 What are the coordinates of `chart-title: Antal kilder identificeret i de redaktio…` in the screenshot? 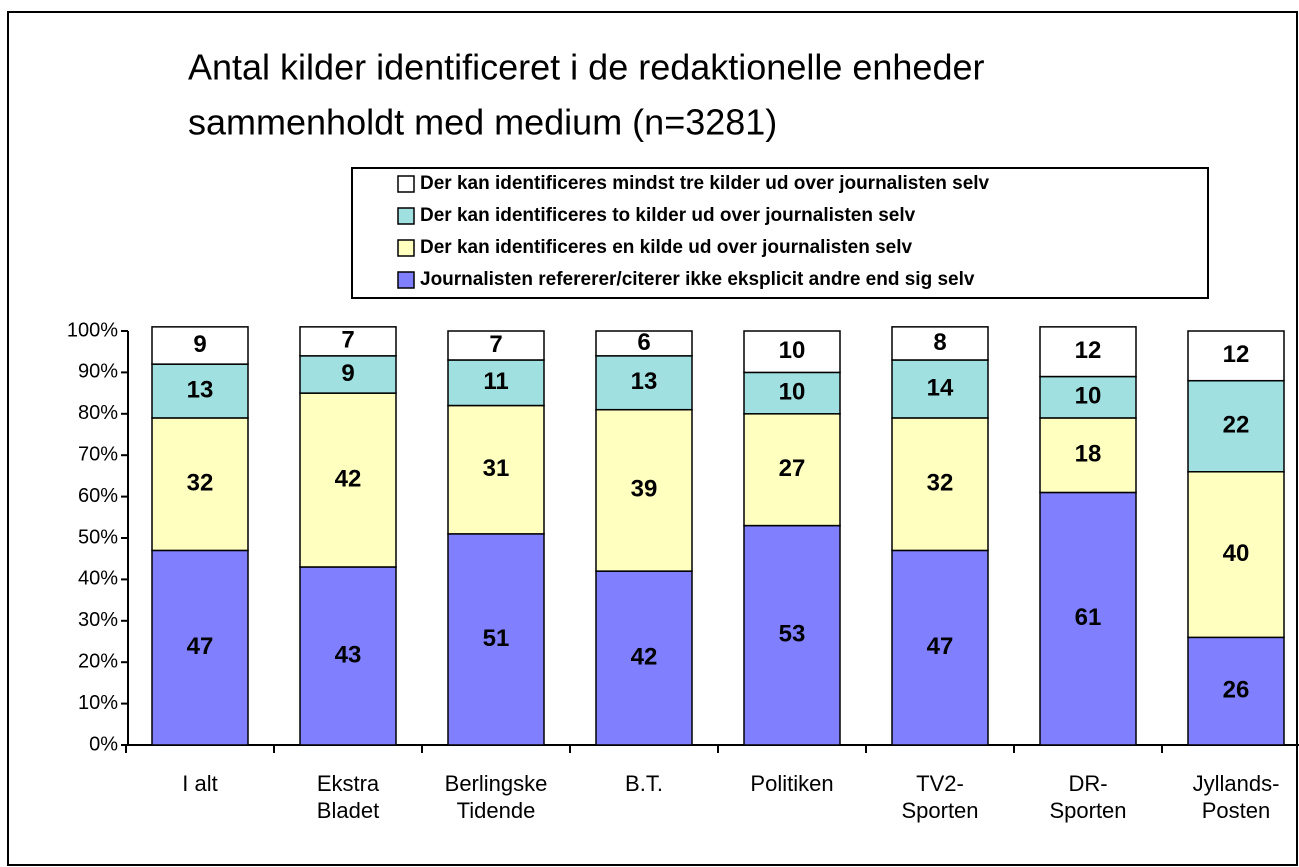 It's located at (586, 67).